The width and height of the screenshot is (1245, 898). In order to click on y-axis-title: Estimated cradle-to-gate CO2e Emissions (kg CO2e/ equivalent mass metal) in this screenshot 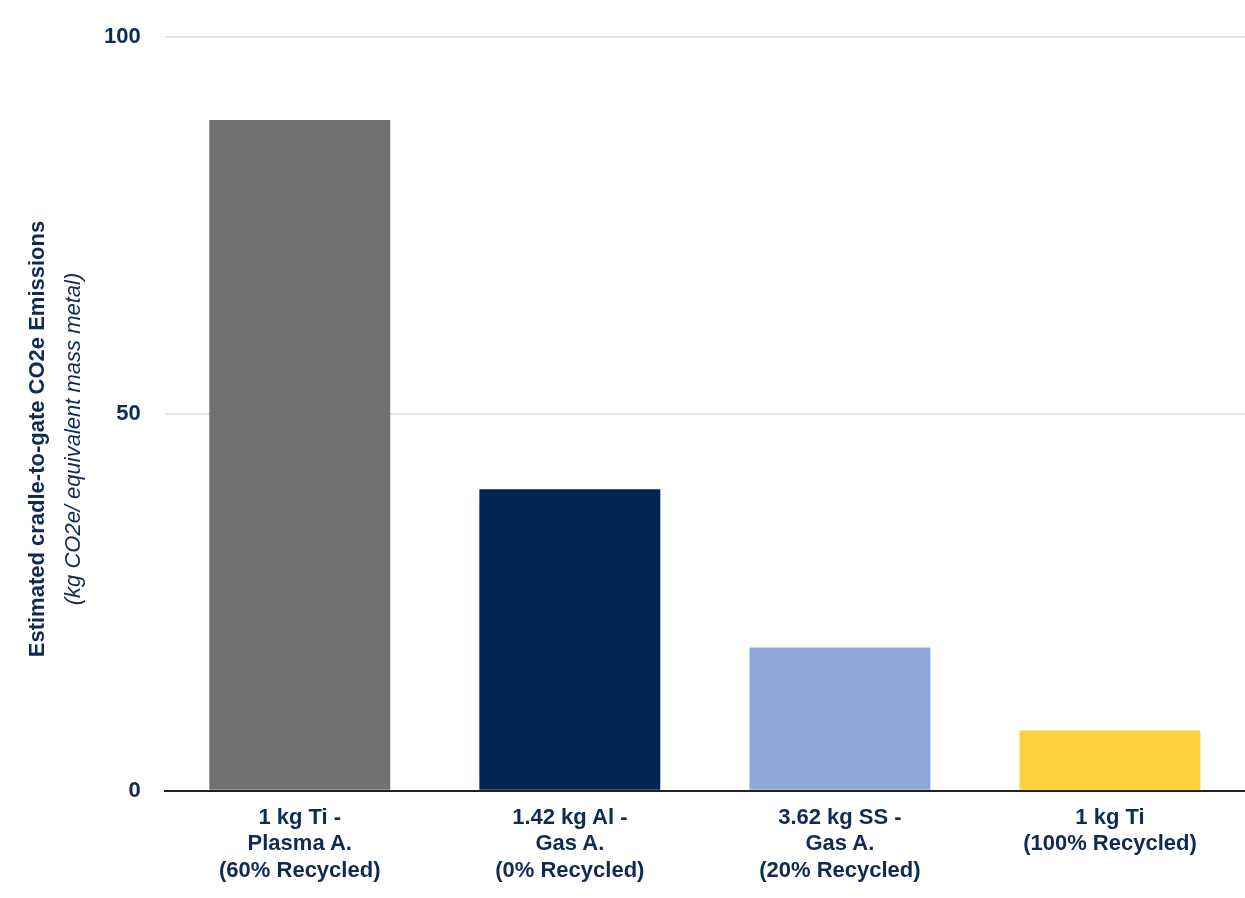, I will do `click(55, 439)`.